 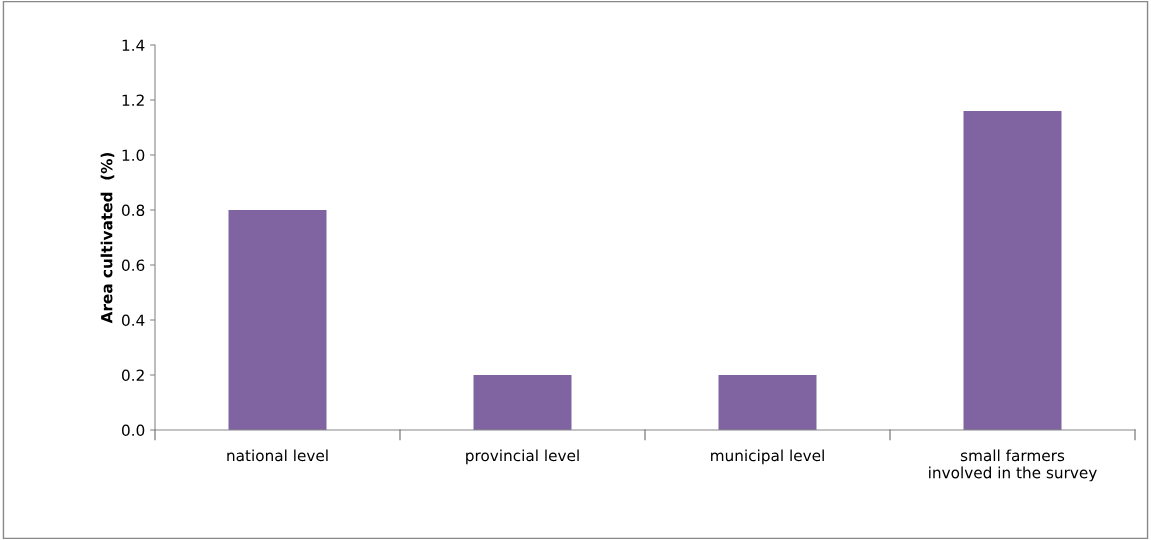 What do you see at coordinates (107, 238) in the screenshot?
I see `y-axis-title: Area cultivated (%)` at bounding box center [107, 238].